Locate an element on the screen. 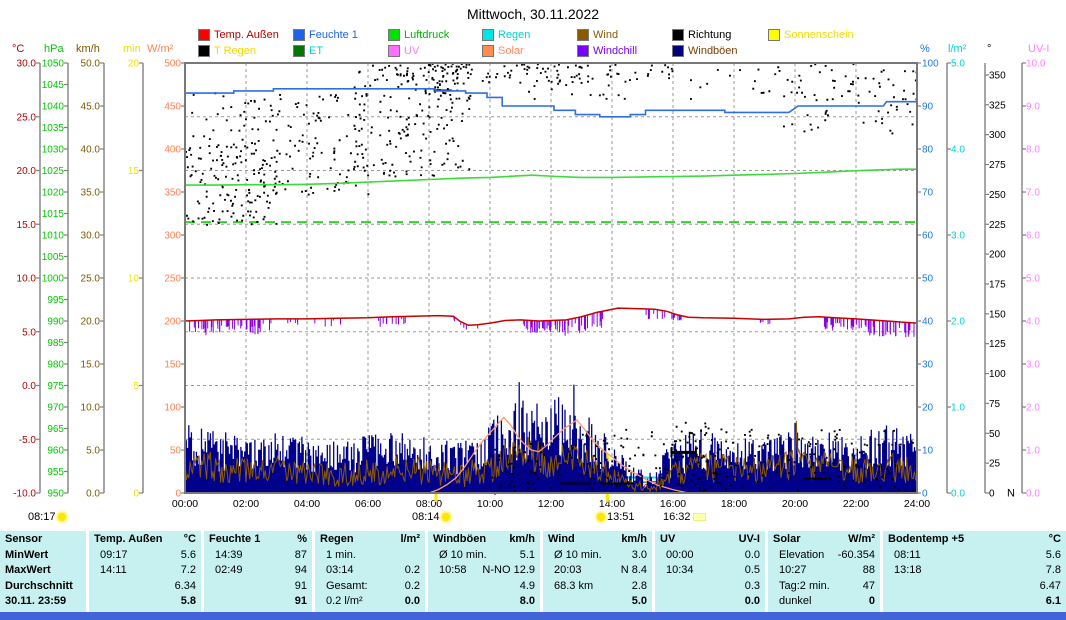 This screenshot has width=1066, height=620. svg-text: 250 is located at coordinates (997, 195).